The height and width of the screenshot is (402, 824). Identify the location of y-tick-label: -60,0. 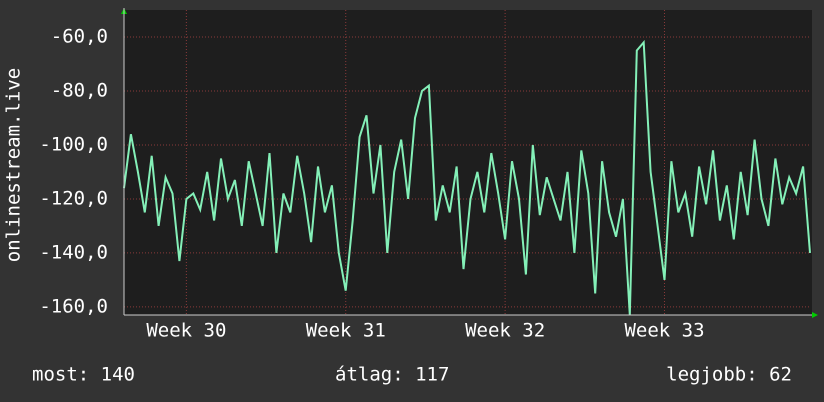
(79, 36).